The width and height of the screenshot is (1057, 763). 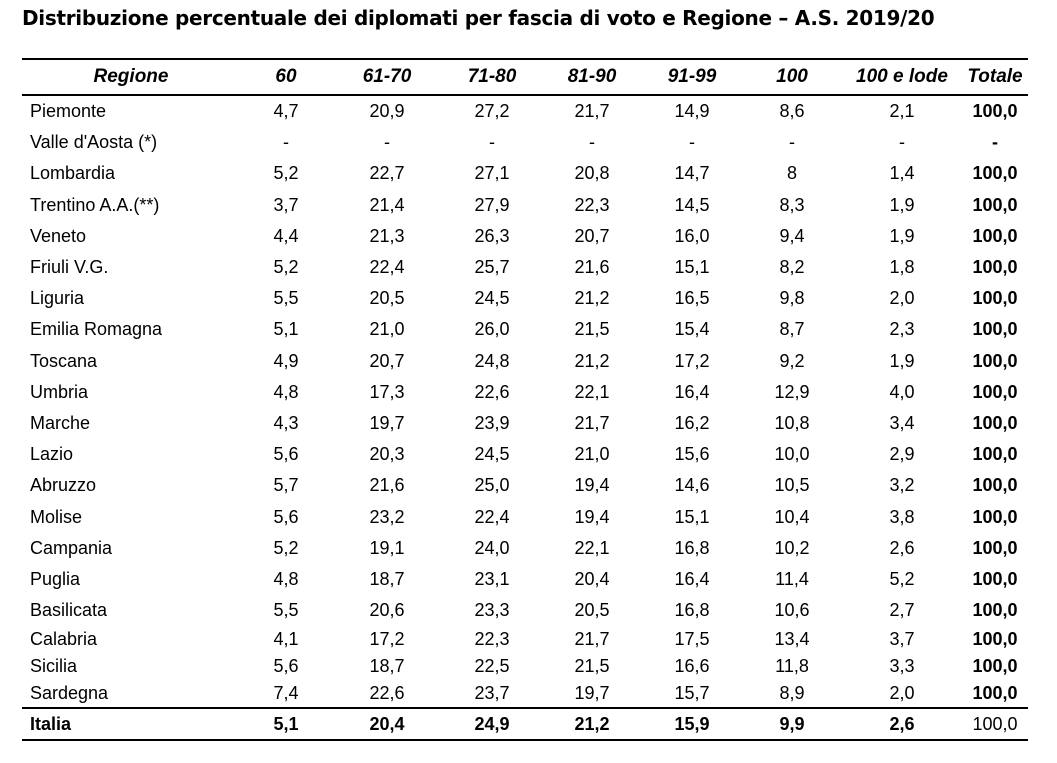 I want to click on col-header-totale: Totale, so click(x=995, y=76).